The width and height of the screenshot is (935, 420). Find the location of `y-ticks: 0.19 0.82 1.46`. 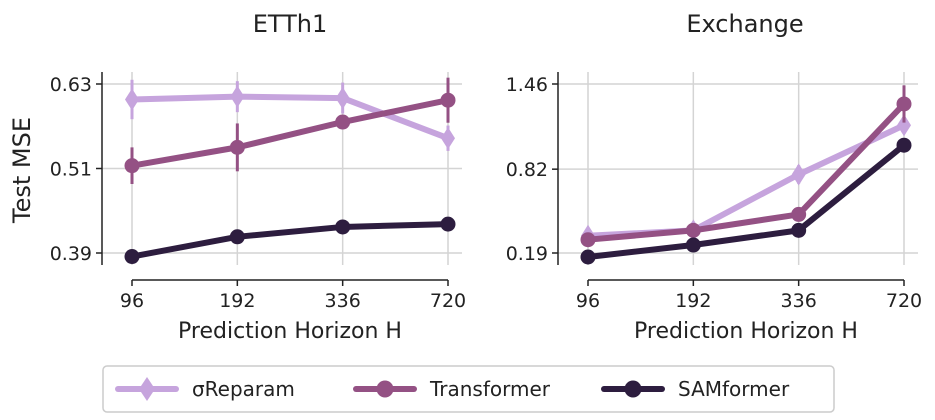

y-ticks: 0.19 0.82 1.46 is located at coordinates (532, 169).